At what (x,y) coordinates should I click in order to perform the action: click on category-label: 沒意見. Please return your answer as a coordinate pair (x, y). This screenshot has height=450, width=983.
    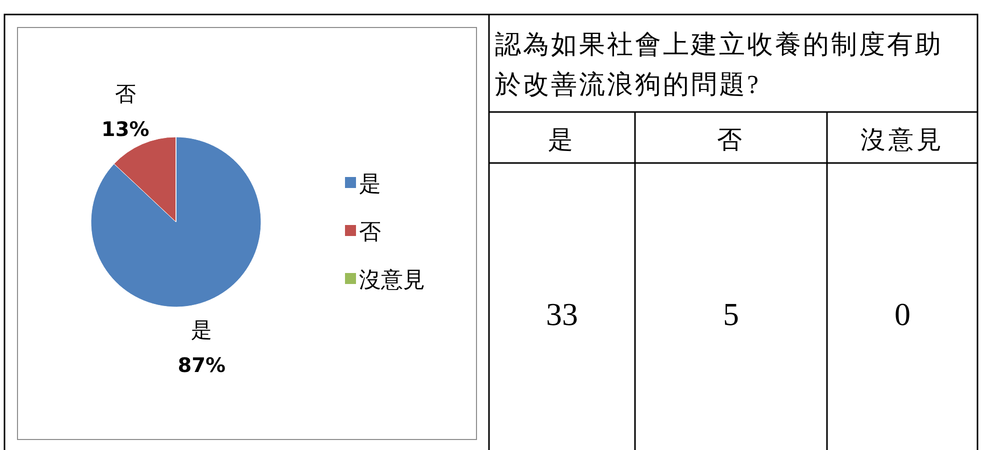
    Looking at the image, I should click on (902, 140).